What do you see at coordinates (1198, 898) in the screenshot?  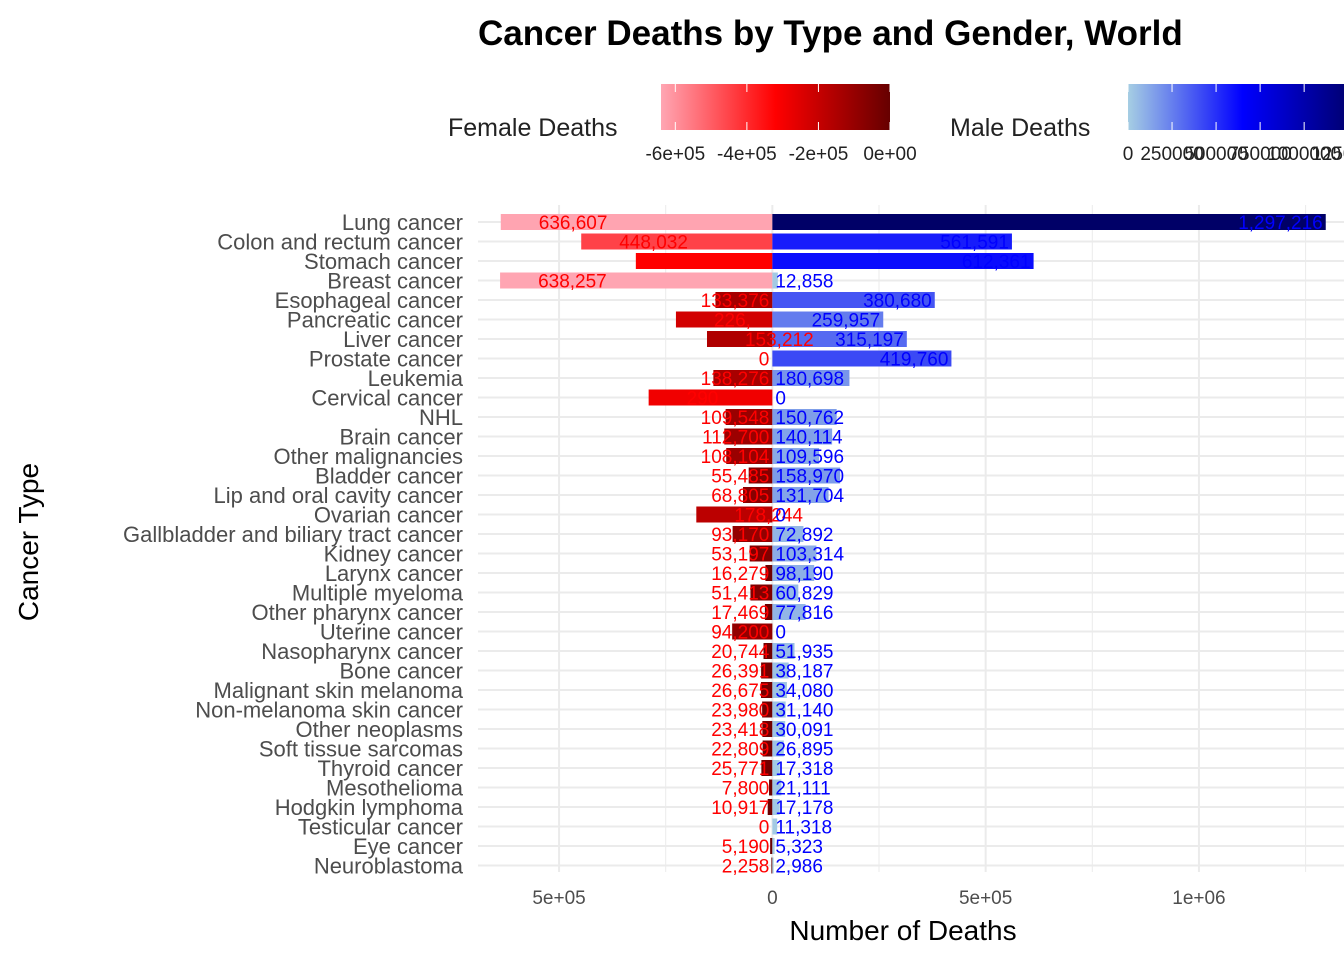 I see `x-tick-label: 1e+06` at bounding box center [1198, 898].